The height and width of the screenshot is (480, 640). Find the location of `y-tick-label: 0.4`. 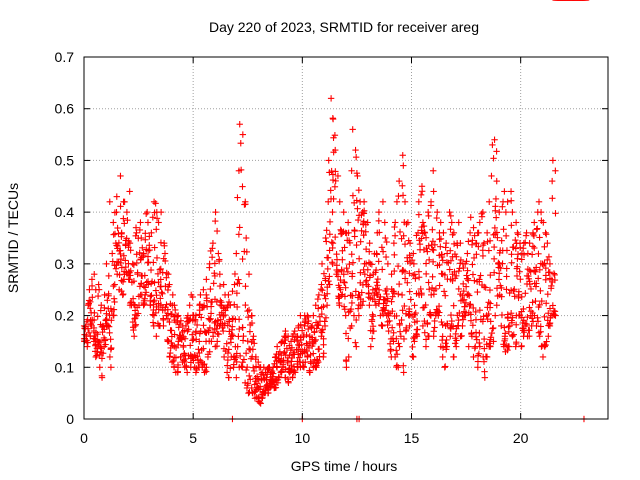

y-tick-label: 0.4 is located at coordinates (65, 212).